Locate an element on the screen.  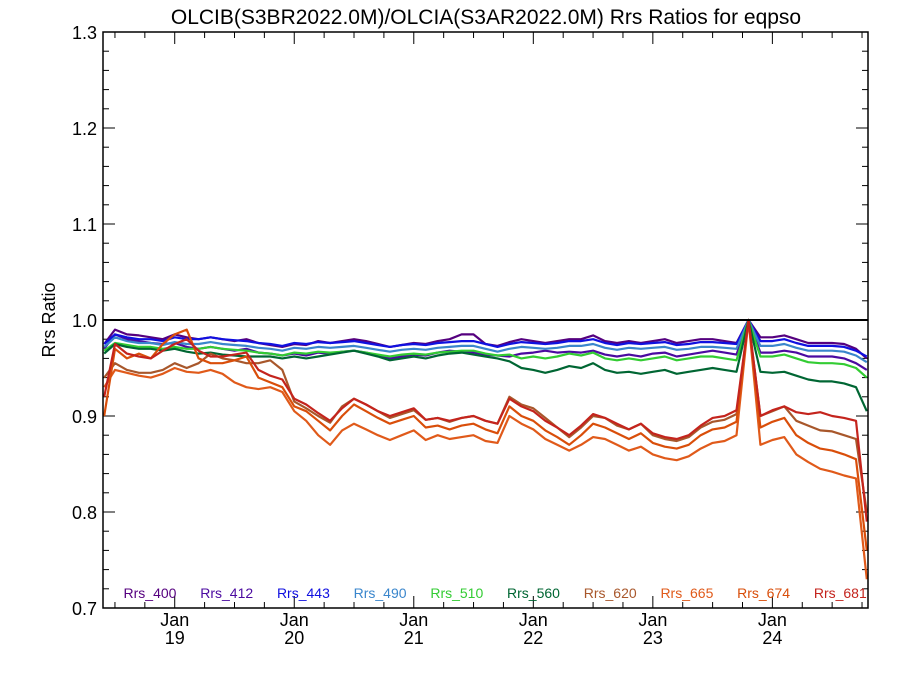
legend-entry-rrs-674: Rrs_674 is located at coordinates (763, 593).